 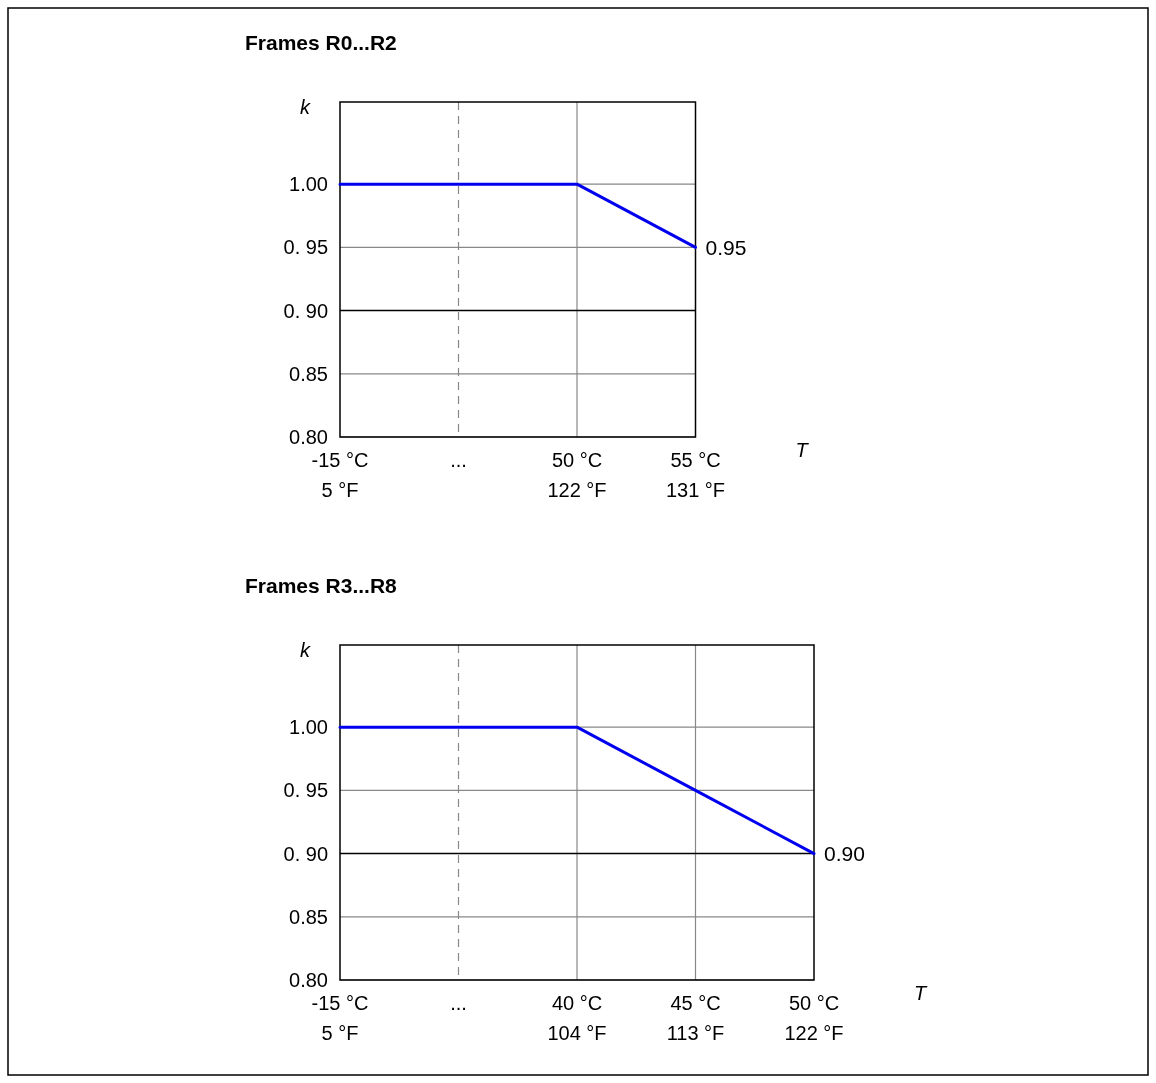 I want to click on x-tick-label: 55 °C 131 °F, so click(x=695, y=475).